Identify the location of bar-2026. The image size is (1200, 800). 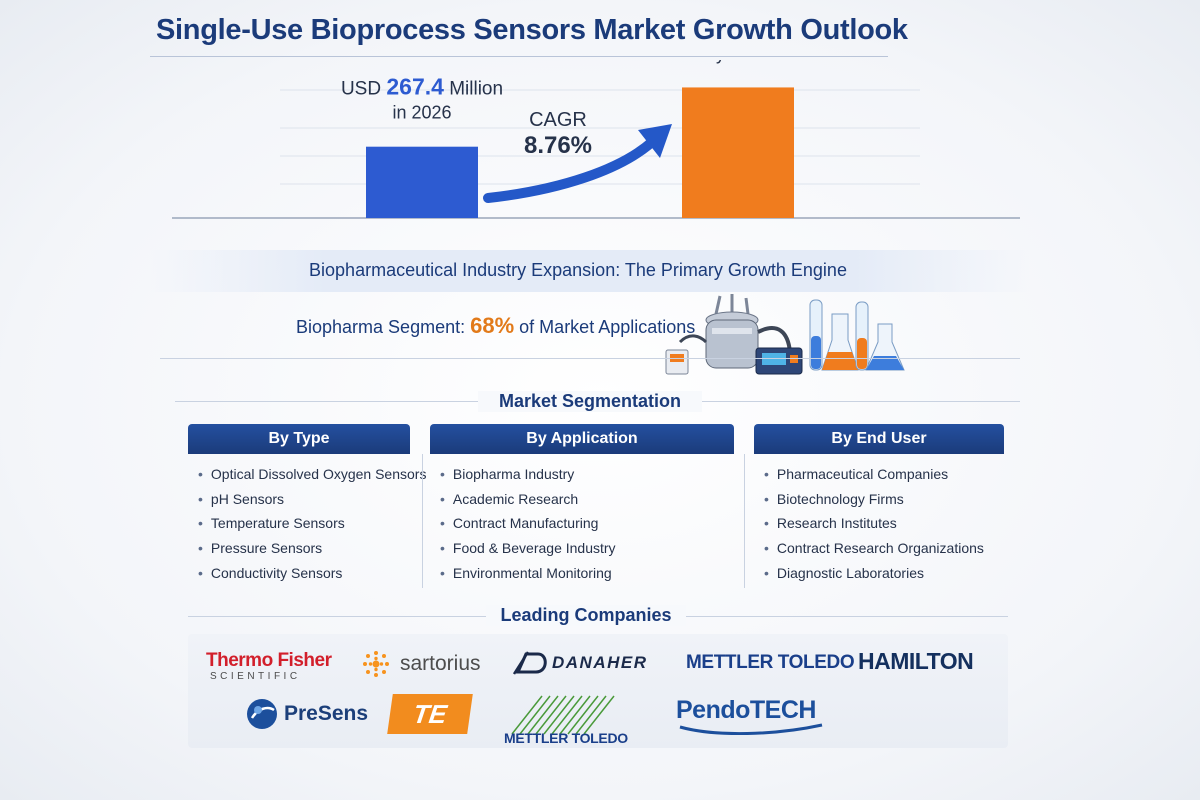
(422, 182).